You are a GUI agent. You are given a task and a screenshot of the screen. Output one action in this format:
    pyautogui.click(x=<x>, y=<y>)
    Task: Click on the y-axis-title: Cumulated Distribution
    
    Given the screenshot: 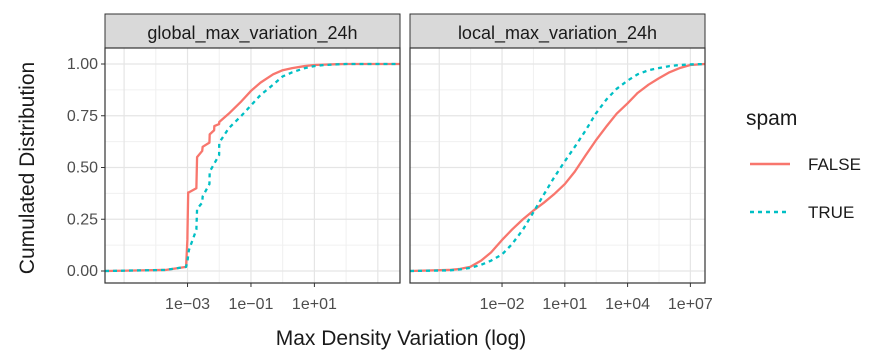 What is the action you would take?
    pyautogui.click(x=27, y=168)
    